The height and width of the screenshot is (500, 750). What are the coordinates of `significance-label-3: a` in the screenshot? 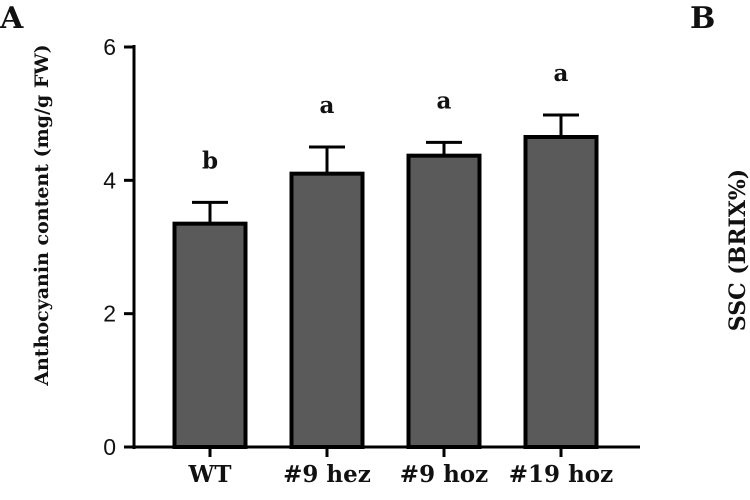 It's located at (444, 100).